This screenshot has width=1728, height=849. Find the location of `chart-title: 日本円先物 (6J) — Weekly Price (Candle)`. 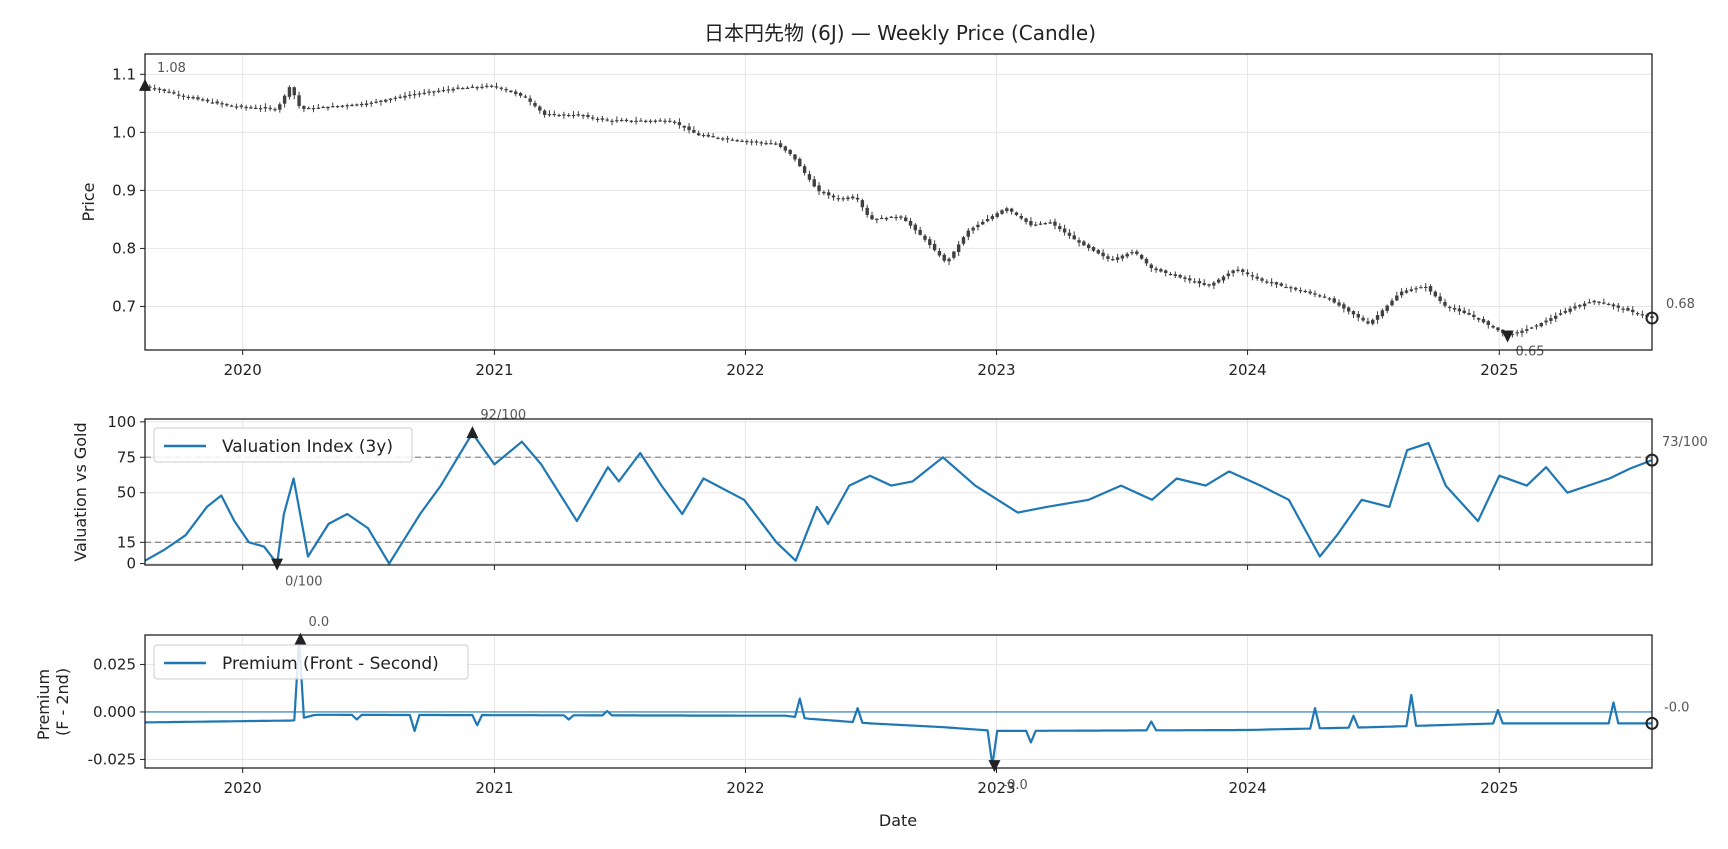

chart-title: 日本円先物 (6J) — Weekly Price (Candle) is located at coordinates (900, 33).